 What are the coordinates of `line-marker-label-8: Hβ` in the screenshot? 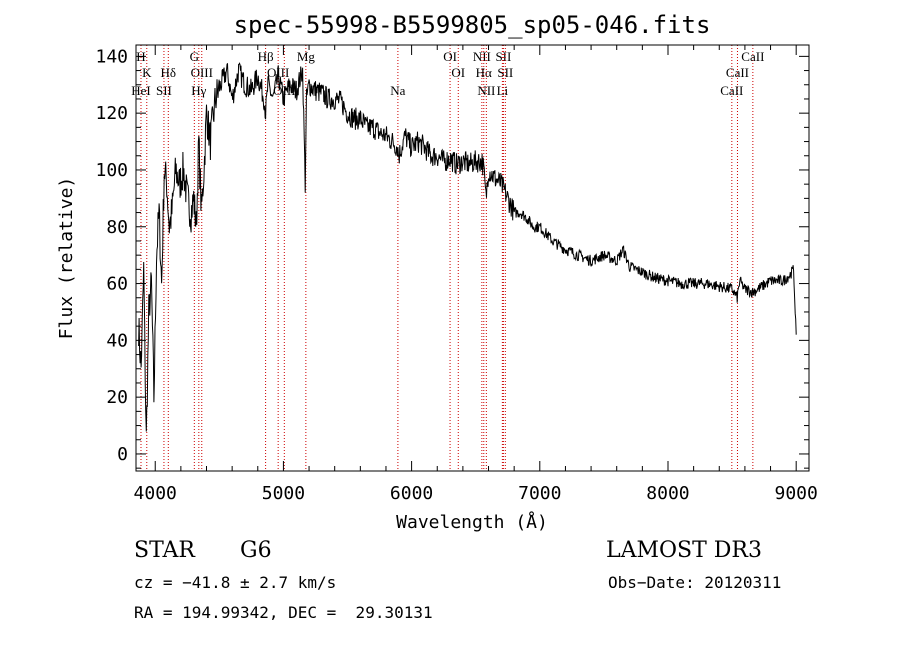 It's located at (266, 56).